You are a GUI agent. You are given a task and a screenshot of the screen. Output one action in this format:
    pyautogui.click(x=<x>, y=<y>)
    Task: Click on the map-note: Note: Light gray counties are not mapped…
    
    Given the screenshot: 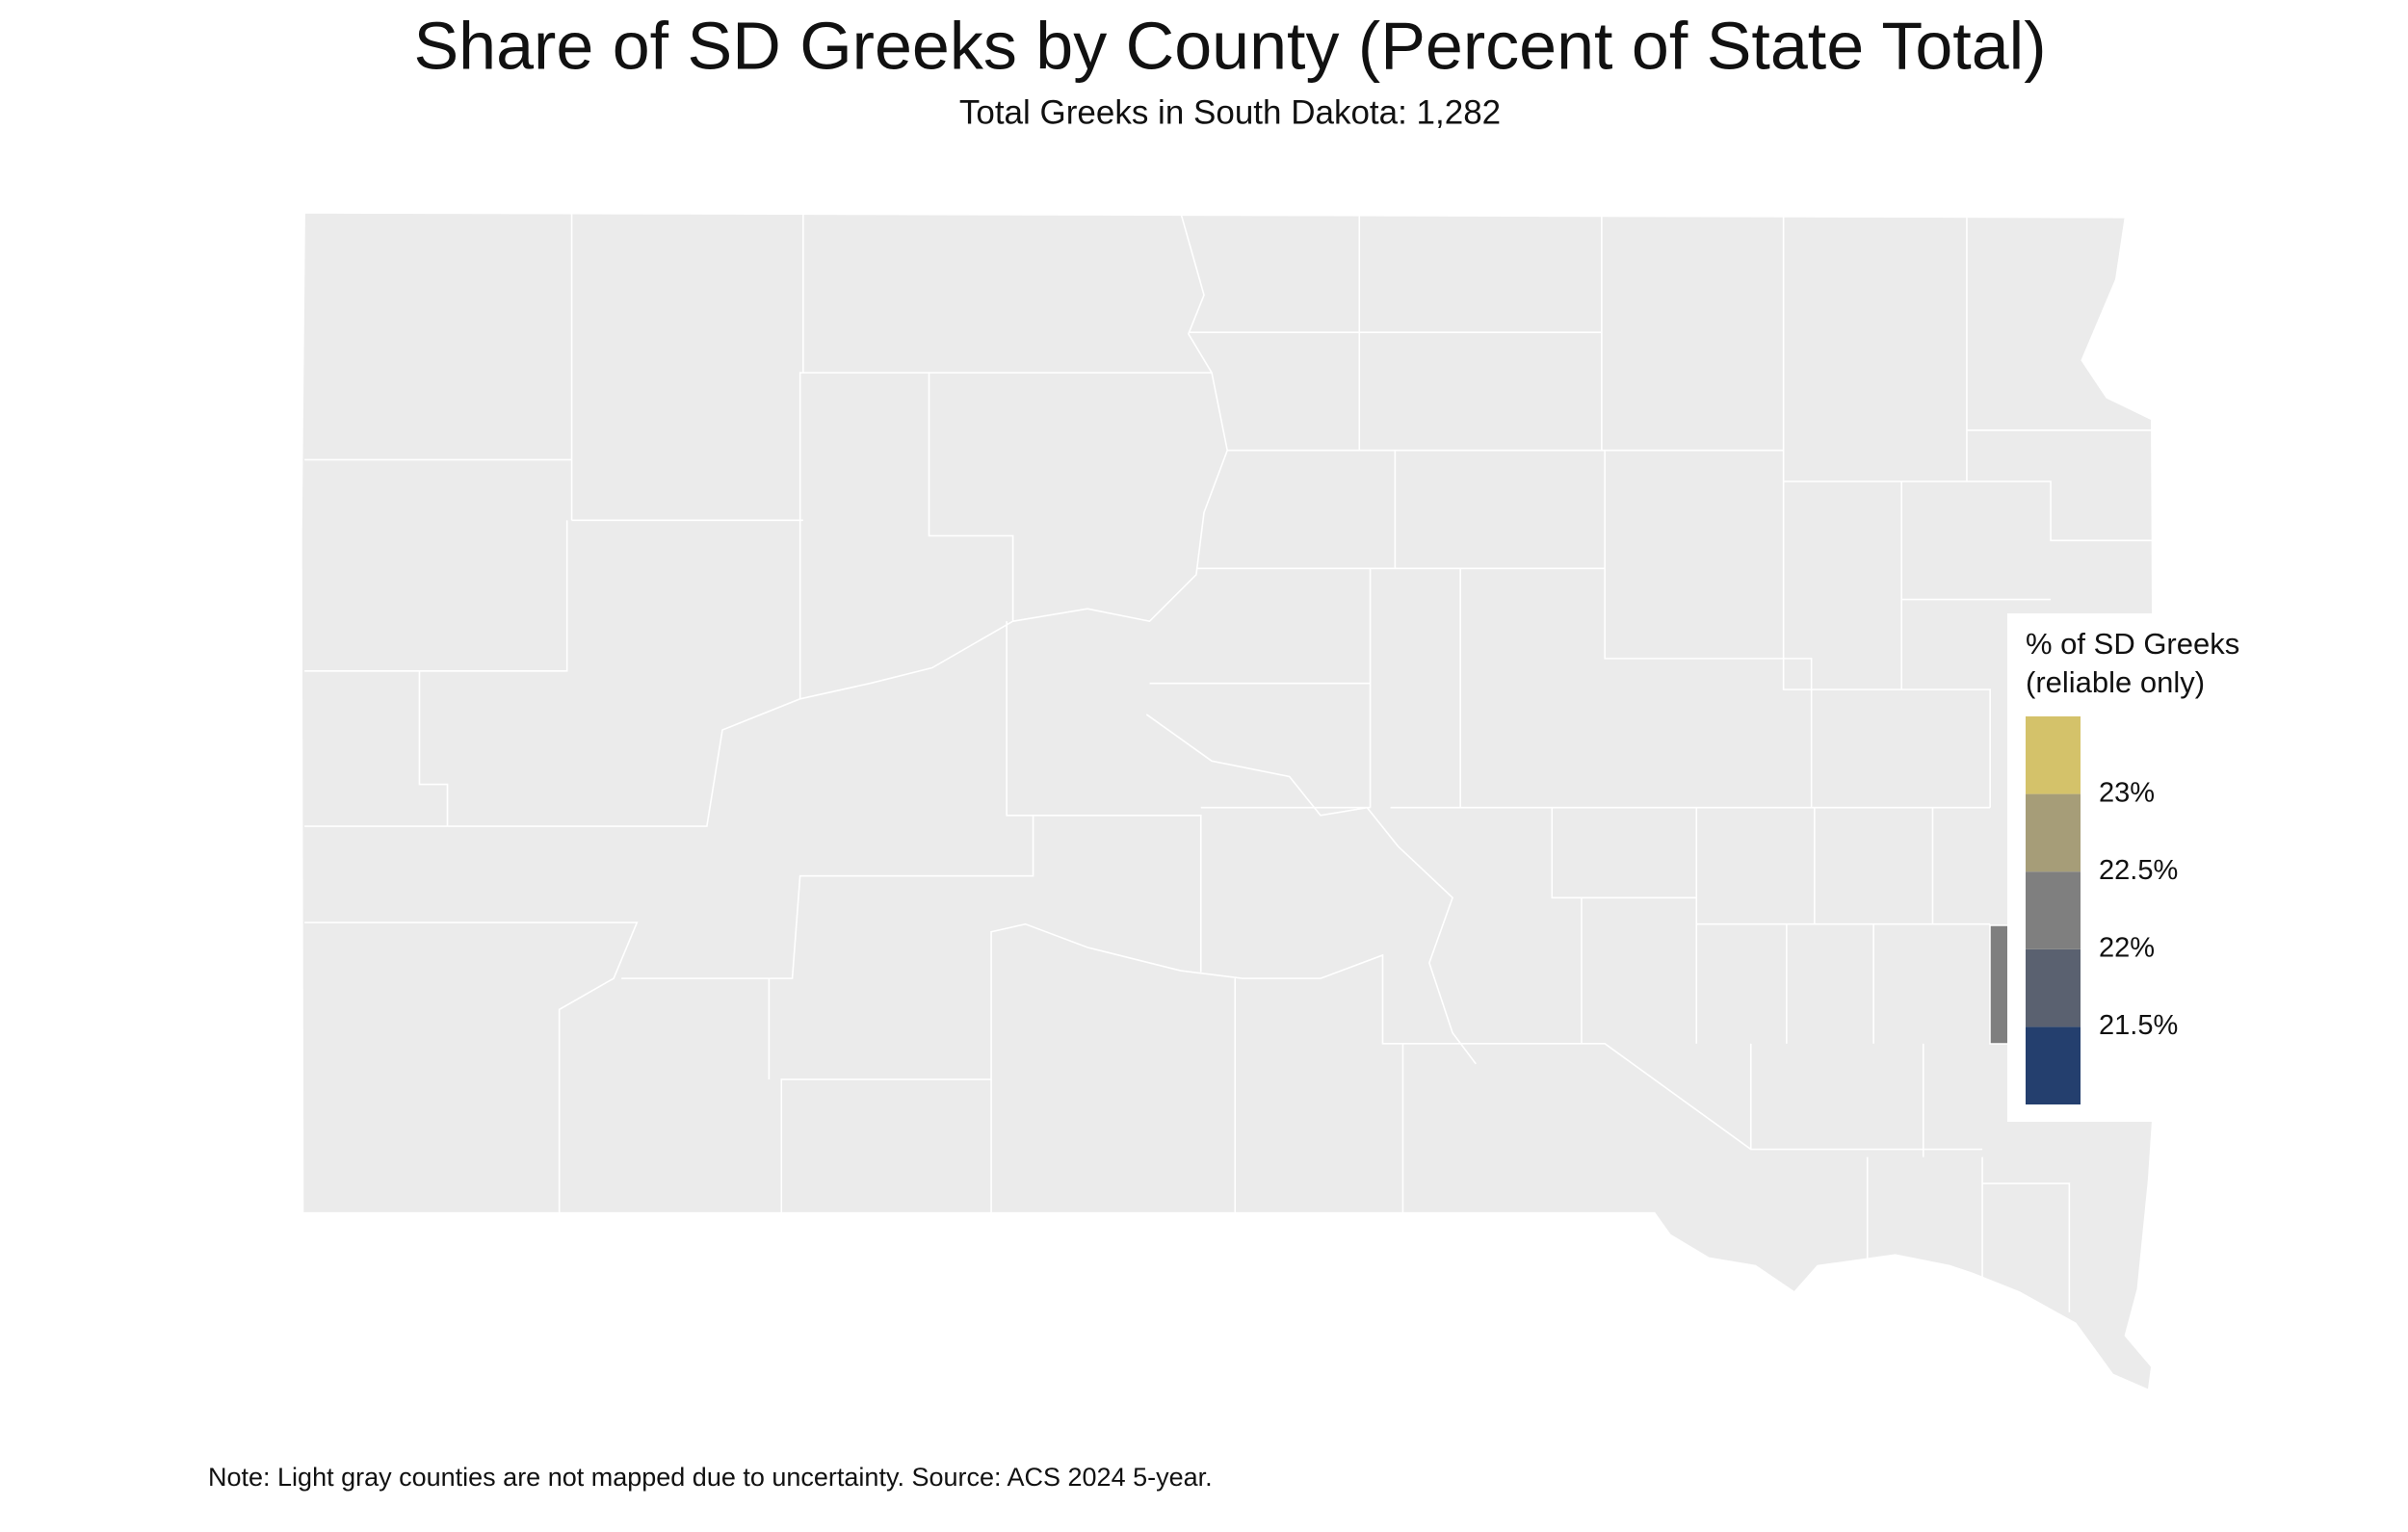 What is the action you would take?
    pyautogui.click(x=710, y=1477)
    